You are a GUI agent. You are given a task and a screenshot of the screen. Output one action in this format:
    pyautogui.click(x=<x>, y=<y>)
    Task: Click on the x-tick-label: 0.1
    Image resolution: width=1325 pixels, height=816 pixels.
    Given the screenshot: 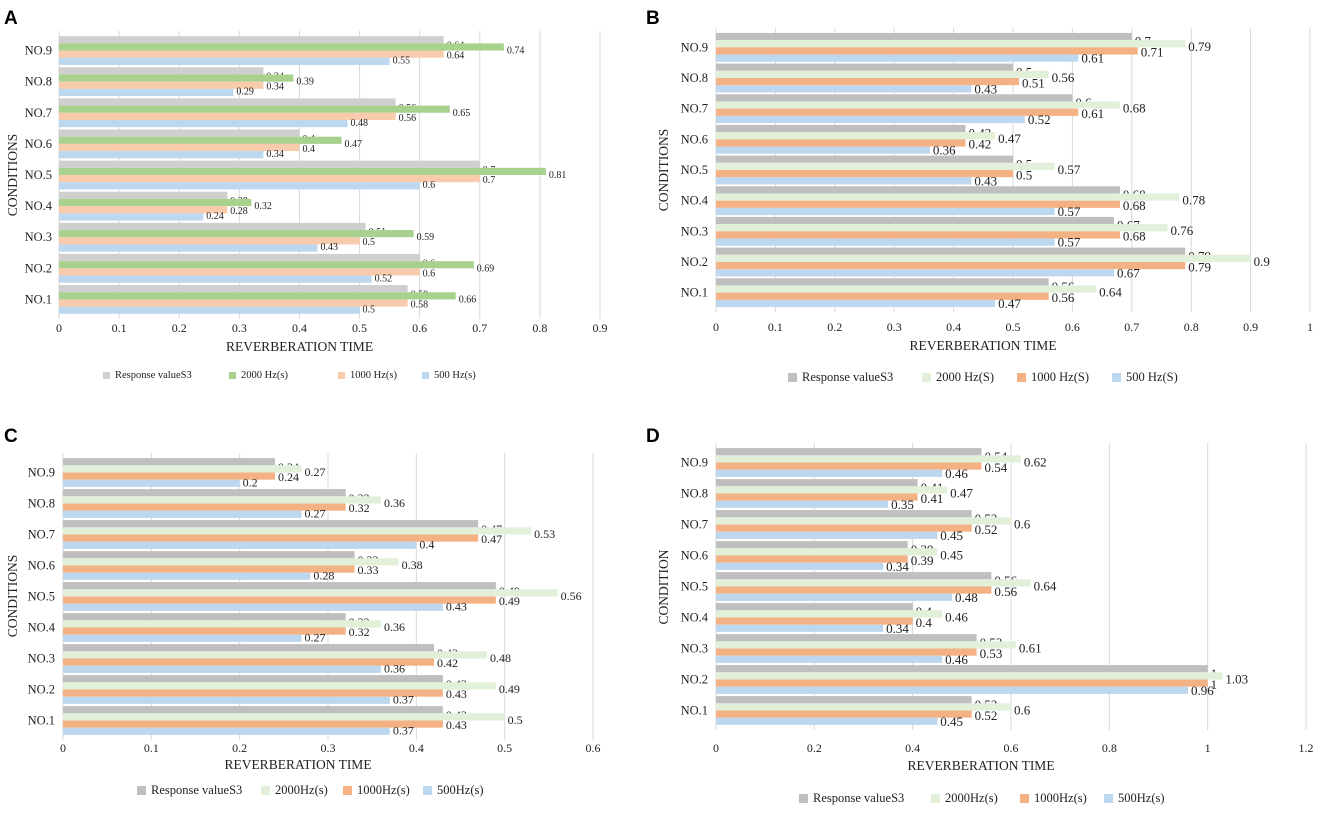 What is the action you would take?
    pyautogui.click(x=151, y=748)
    